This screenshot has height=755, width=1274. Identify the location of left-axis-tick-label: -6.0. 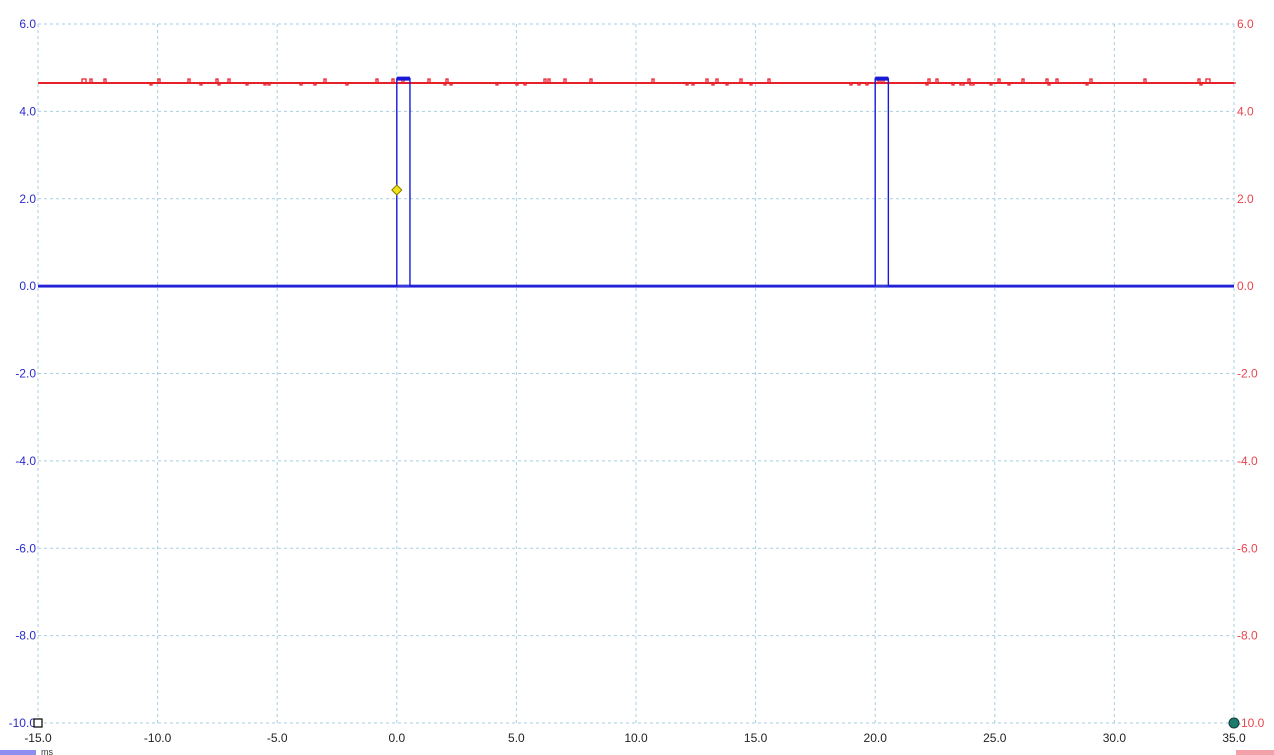
(25, 548).